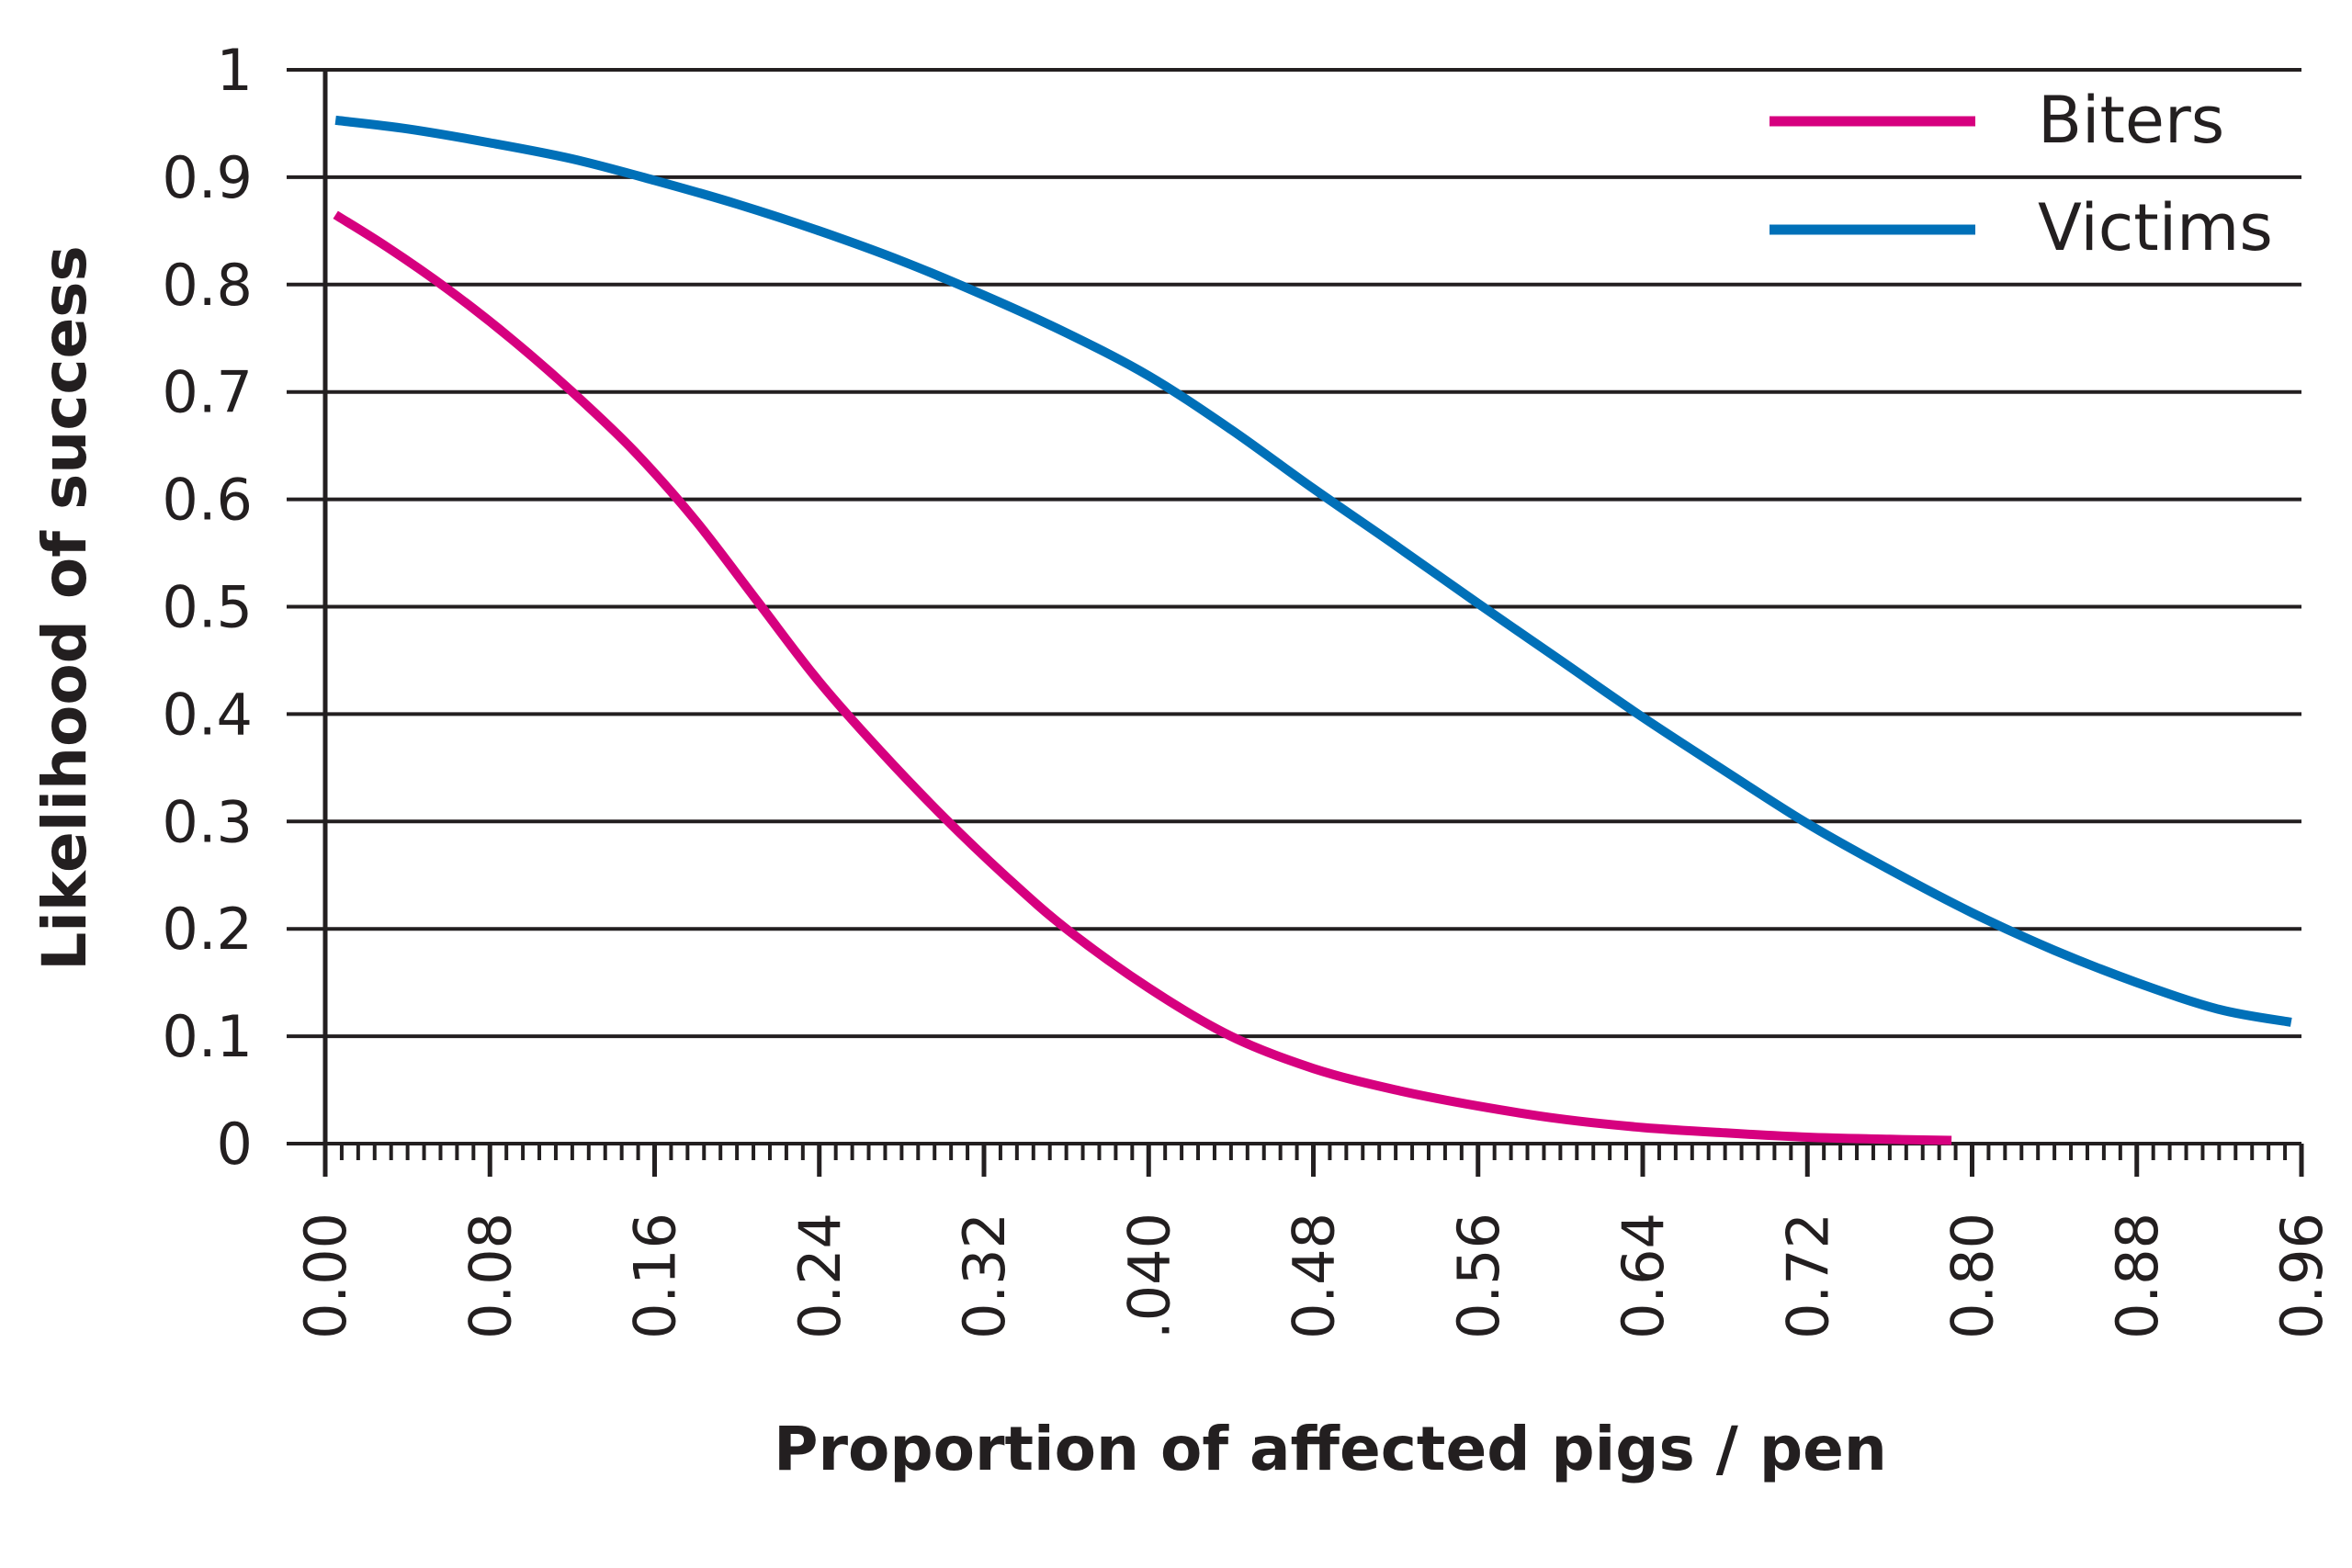 The image size is (2352, 1568). What do you see at coordinates (208, 177) in the screenshot?
I see `y-tick-label-9: 0.9` at bounding box center [208, 177].